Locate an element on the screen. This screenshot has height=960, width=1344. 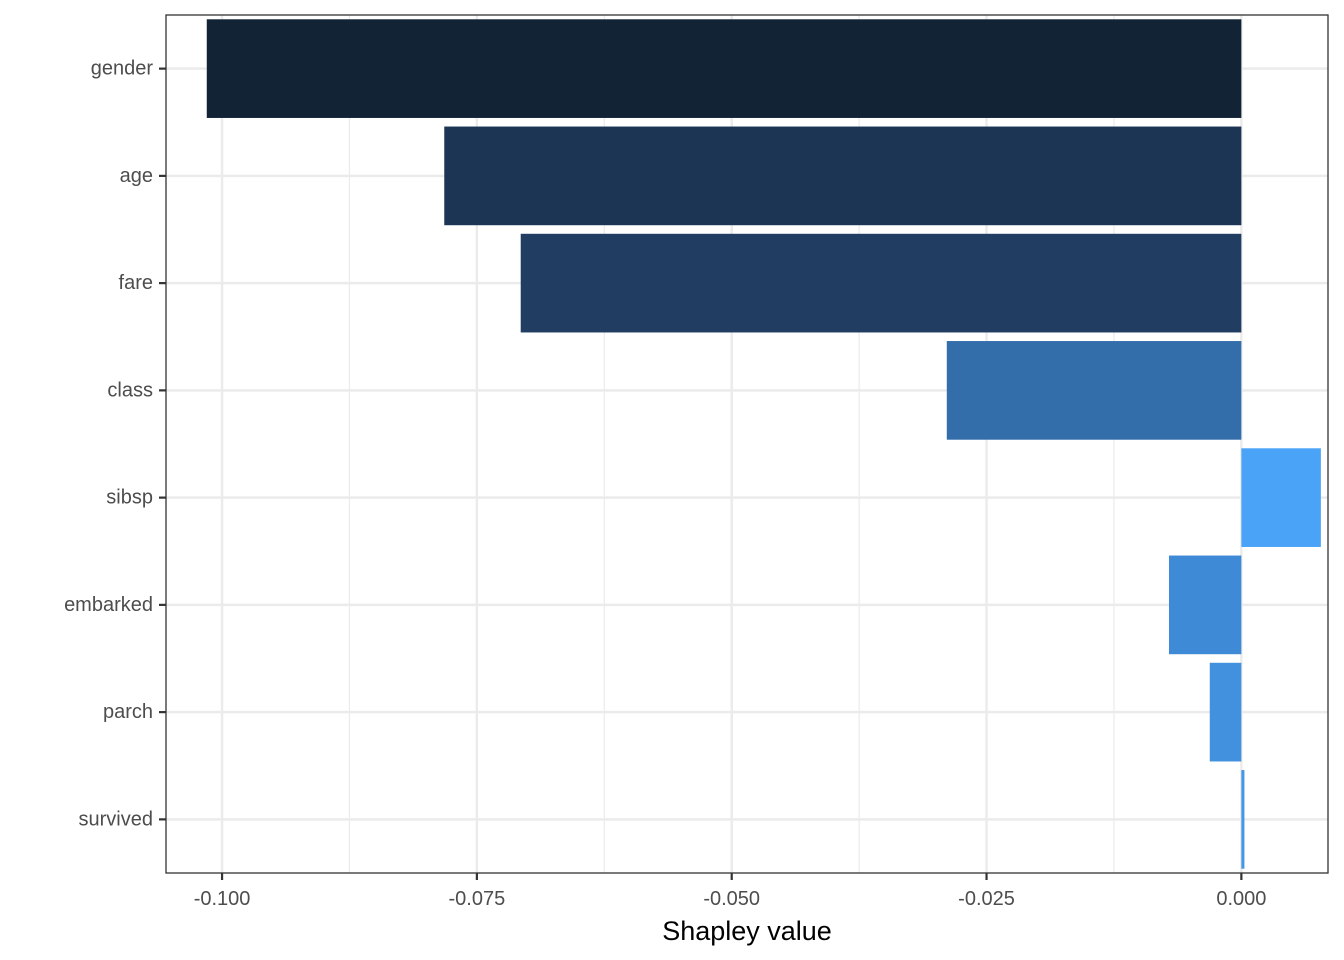
y-tick-label: sibsp is located at coordinates (129, 498).